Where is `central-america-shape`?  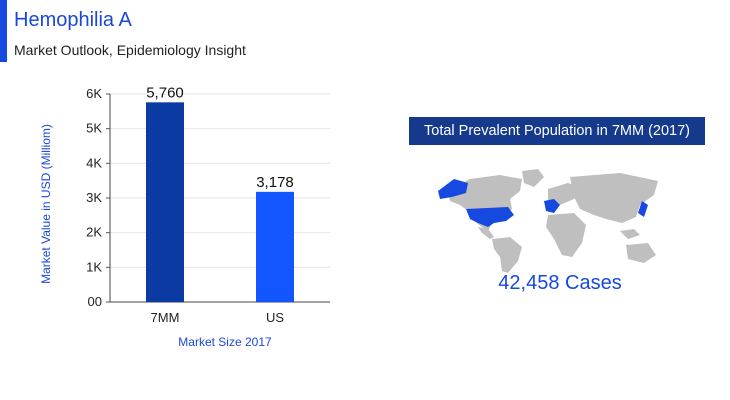 central-america-shape is located at coordinates (486, 233).